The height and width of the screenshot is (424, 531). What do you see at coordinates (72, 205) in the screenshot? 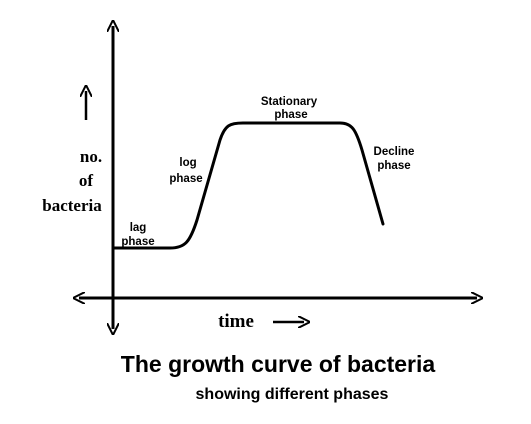
I see `y-axis-label-line3: bacteria` at bounding box center [72, 205].